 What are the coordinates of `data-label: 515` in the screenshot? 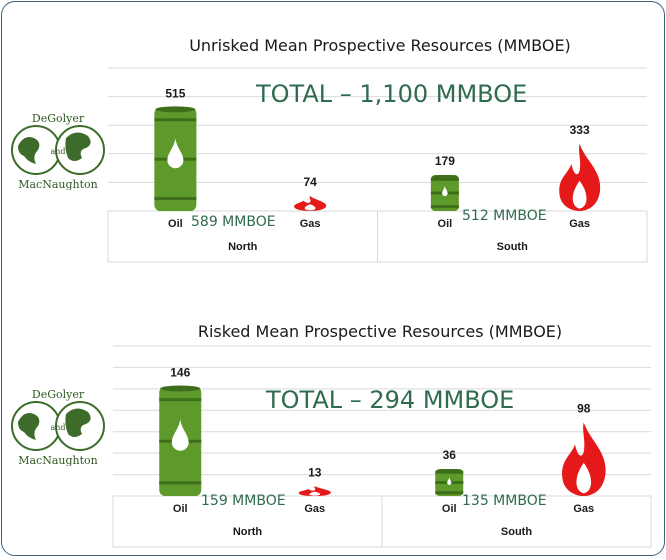 It's located at (175, 93).